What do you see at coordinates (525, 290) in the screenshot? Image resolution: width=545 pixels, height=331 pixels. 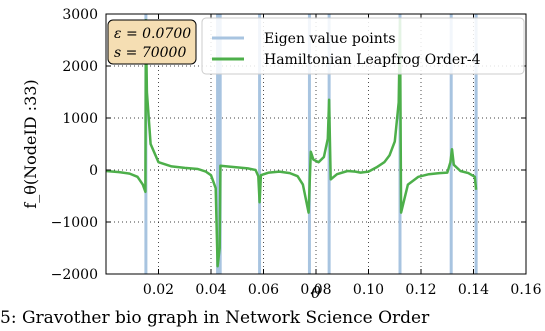 I see `x-tick-label: 0.16` at bounding box center [525, 290].